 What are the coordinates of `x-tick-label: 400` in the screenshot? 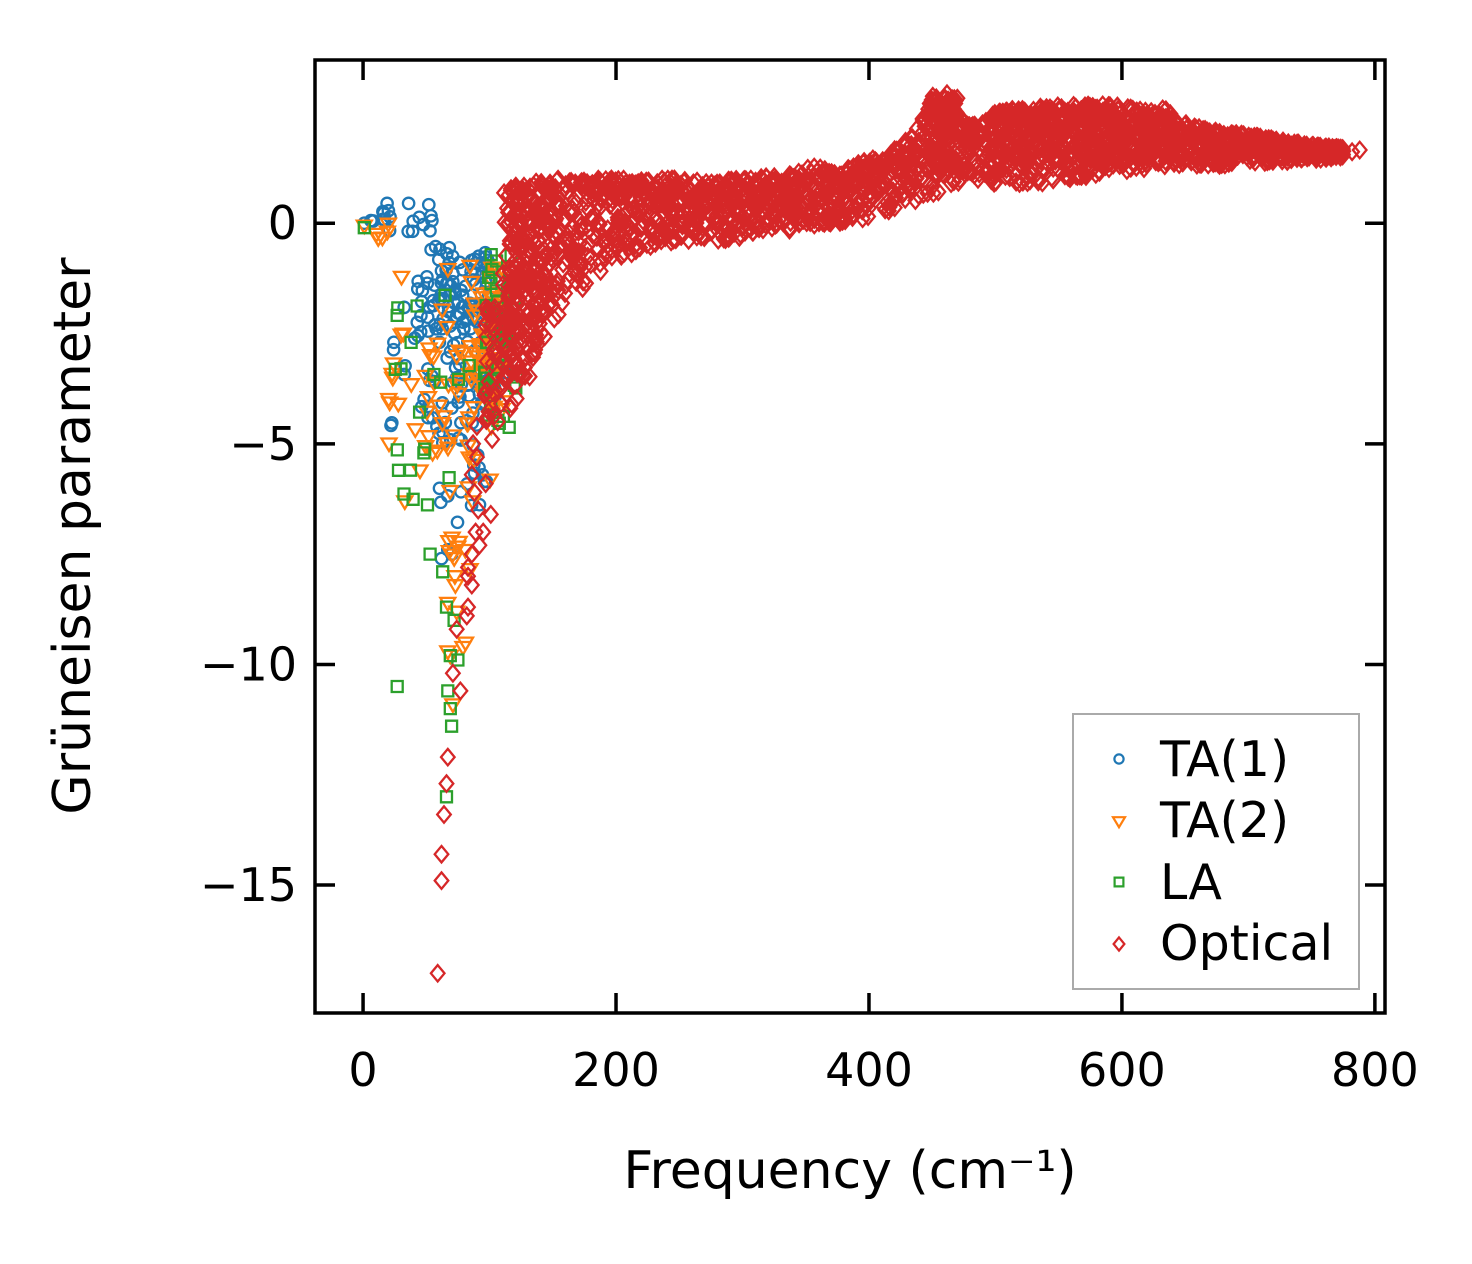 It's located at (869, 1070).